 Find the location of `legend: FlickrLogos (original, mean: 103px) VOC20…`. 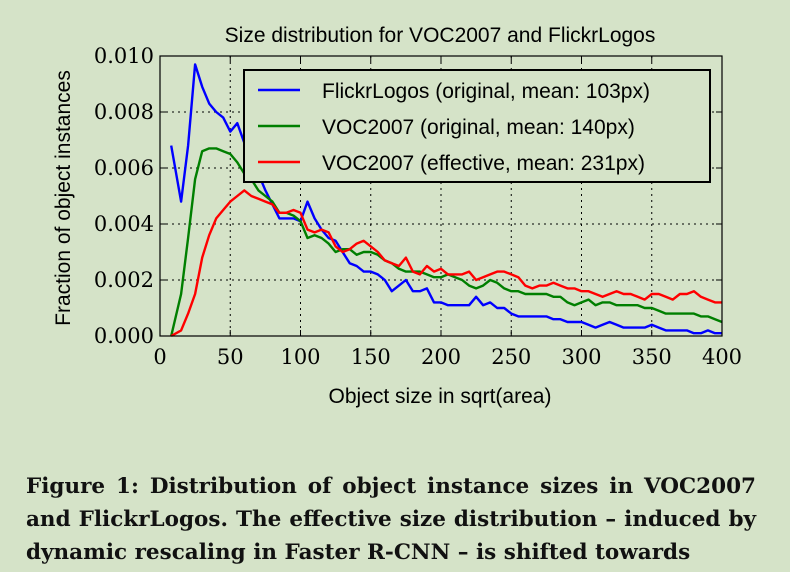

legend: FlickrLogos (original, mean: 103px) VOC20… is located at coordinates (477, 126).